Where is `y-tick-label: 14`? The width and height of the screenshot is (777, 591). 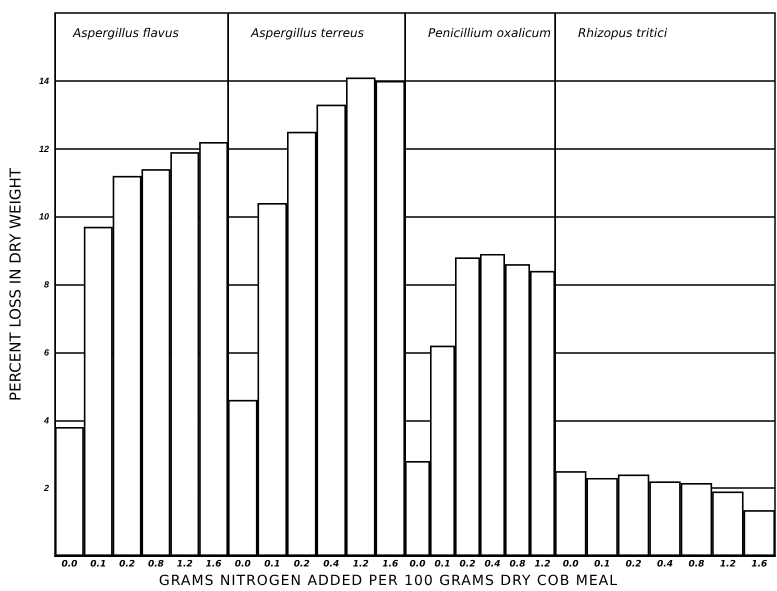
y-tick-label: 14 is located at coordinates (43, 81).